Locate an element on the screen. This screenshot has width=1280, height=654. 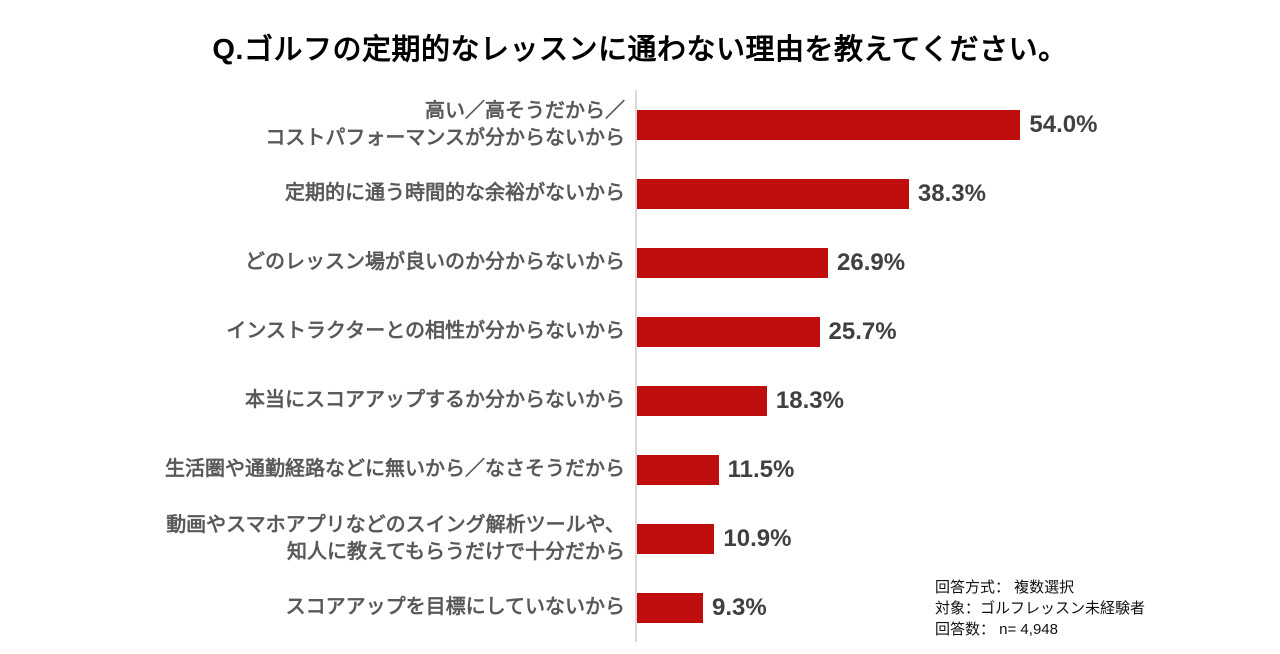
bar-area: 11.5% is located at coordinates (957, 469).